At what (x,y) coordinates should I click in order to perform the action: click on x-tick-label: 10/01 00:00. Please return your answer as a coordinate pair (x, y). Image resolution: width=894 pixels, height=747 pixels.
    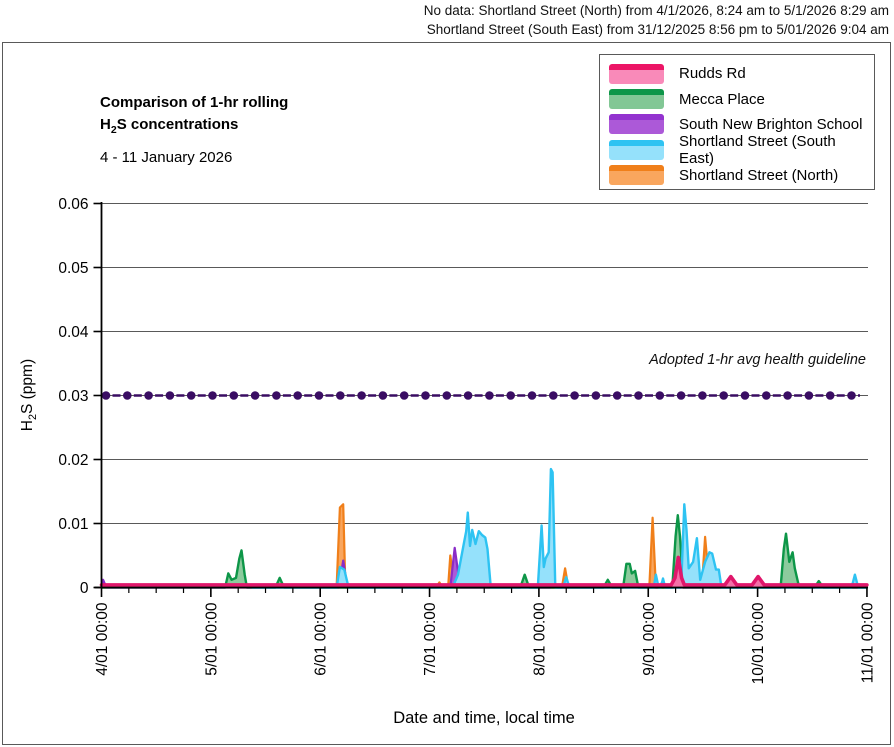
    Looking at the image, I should click on (758, 643).